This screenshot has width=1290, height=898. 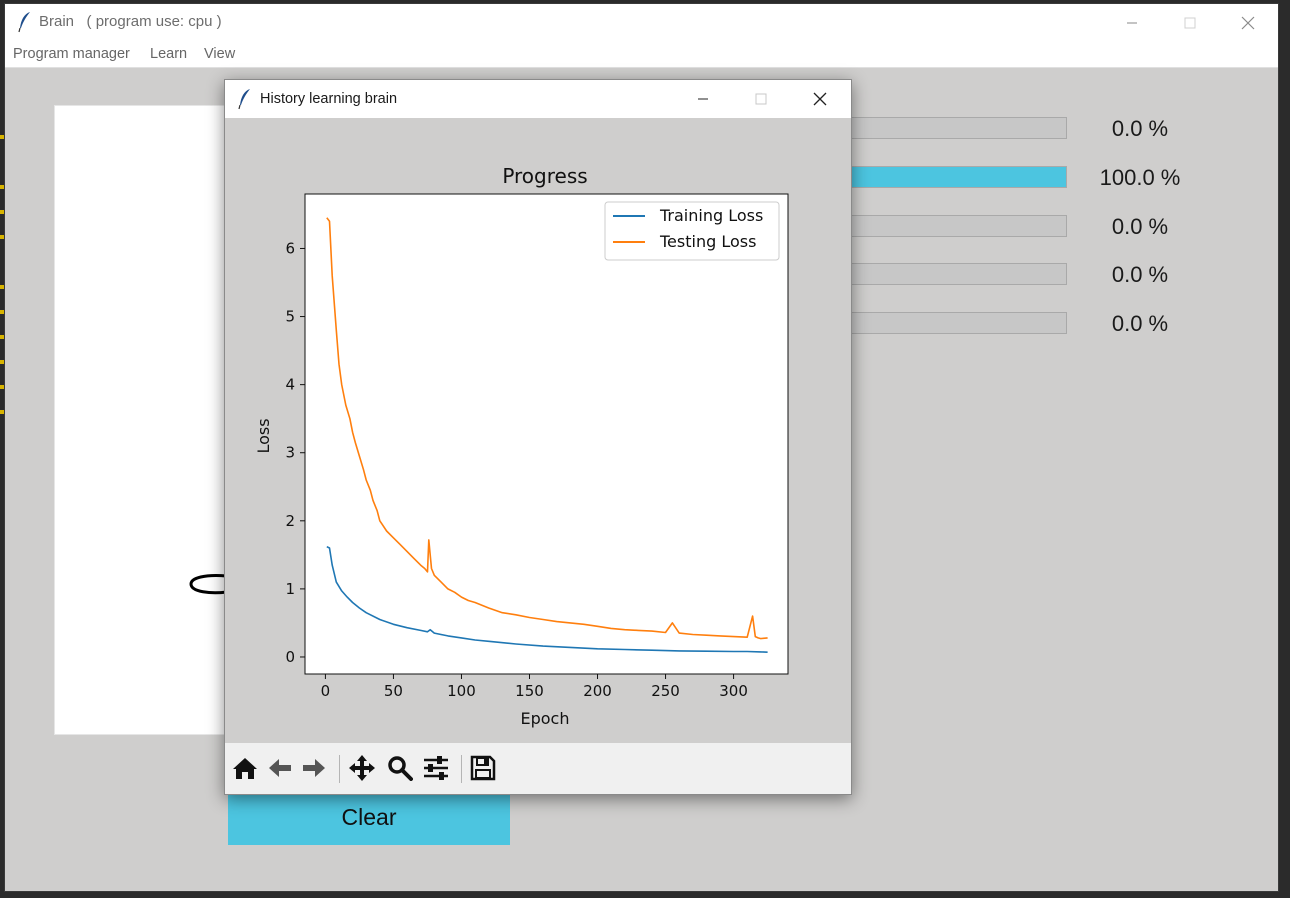 I want to click on chart-title: Progress, so click(x=544, y=176).